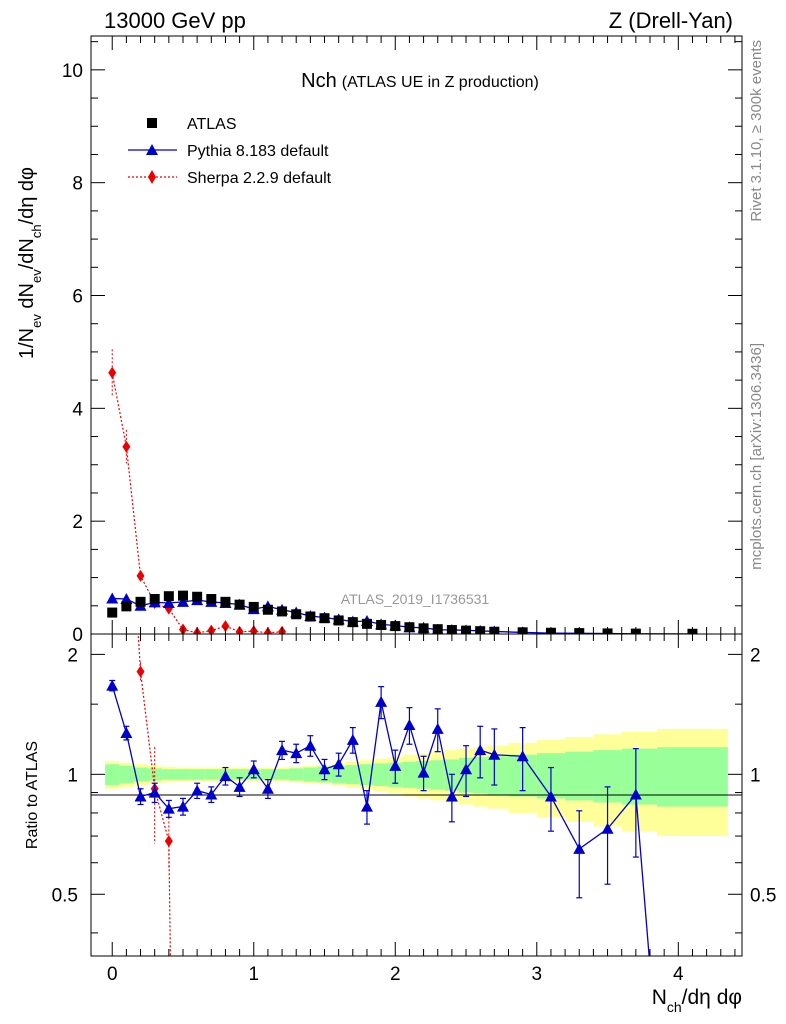 This screenshot has height=1024, width=786. I want to click on main-y-tick-label: 4, so click(77, 409).